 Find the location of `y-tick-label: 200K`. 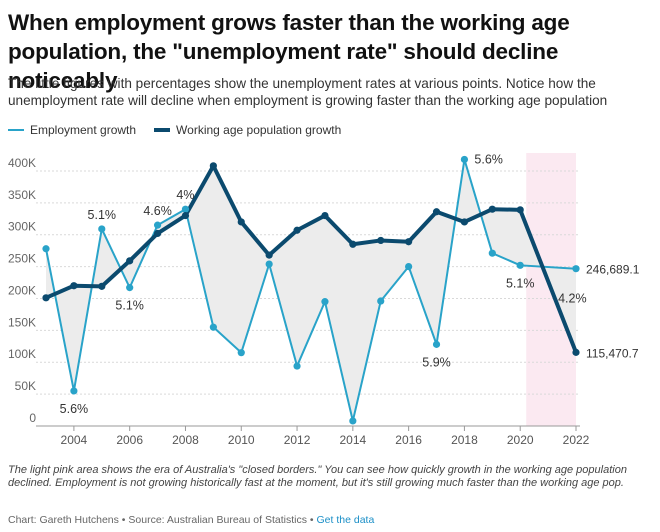

y-tick-label: 200K is located at coordinates (22, 290).